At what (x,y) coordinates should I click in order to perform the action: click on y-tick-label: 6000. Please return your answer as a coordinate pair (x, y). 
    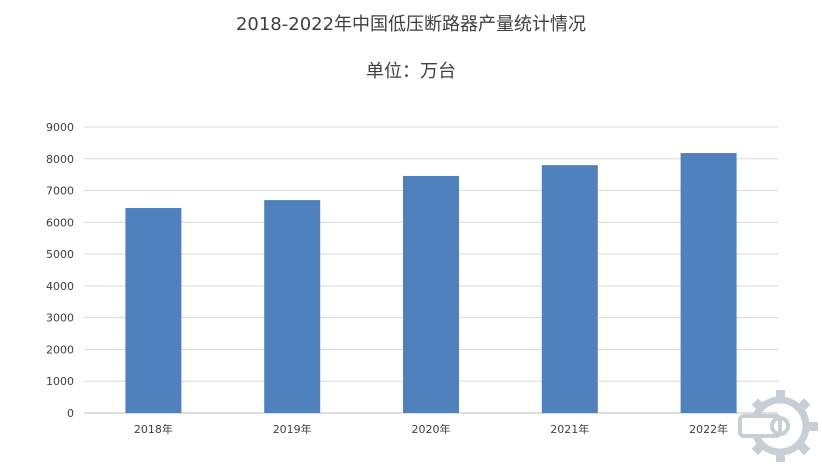
    Looking at the image, I should click on (60, 222).